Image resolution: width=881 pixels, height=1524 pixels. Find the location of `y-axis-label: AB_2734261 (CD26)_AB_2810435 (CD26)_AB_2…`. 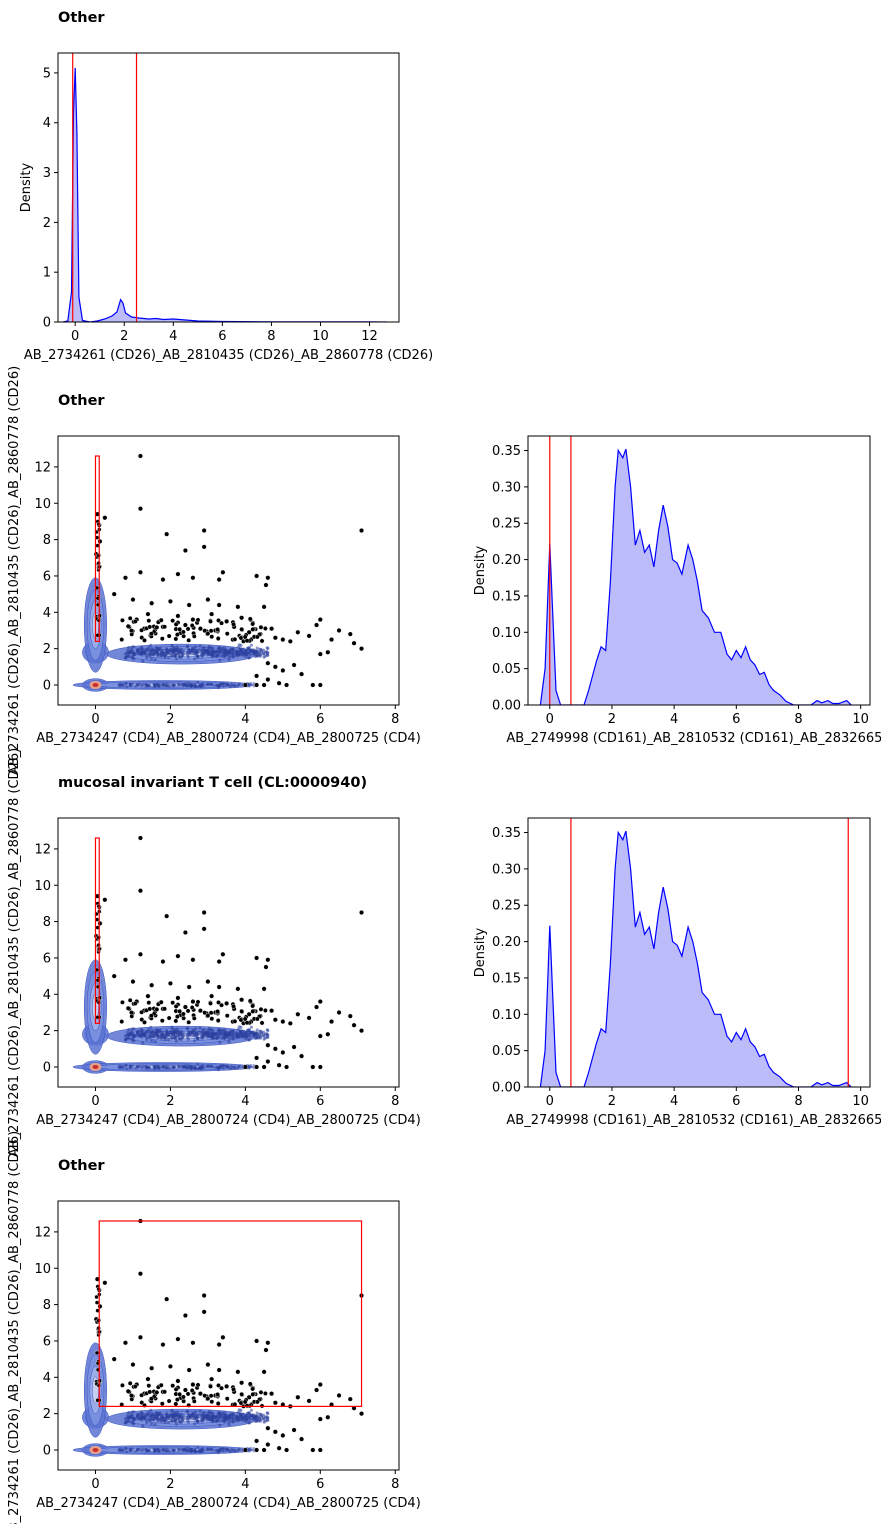

y-axis-label: AB_2734261 (CD26)_AB_2810435 (CD26)_AB_2… is located at coordinates (14, 1327).